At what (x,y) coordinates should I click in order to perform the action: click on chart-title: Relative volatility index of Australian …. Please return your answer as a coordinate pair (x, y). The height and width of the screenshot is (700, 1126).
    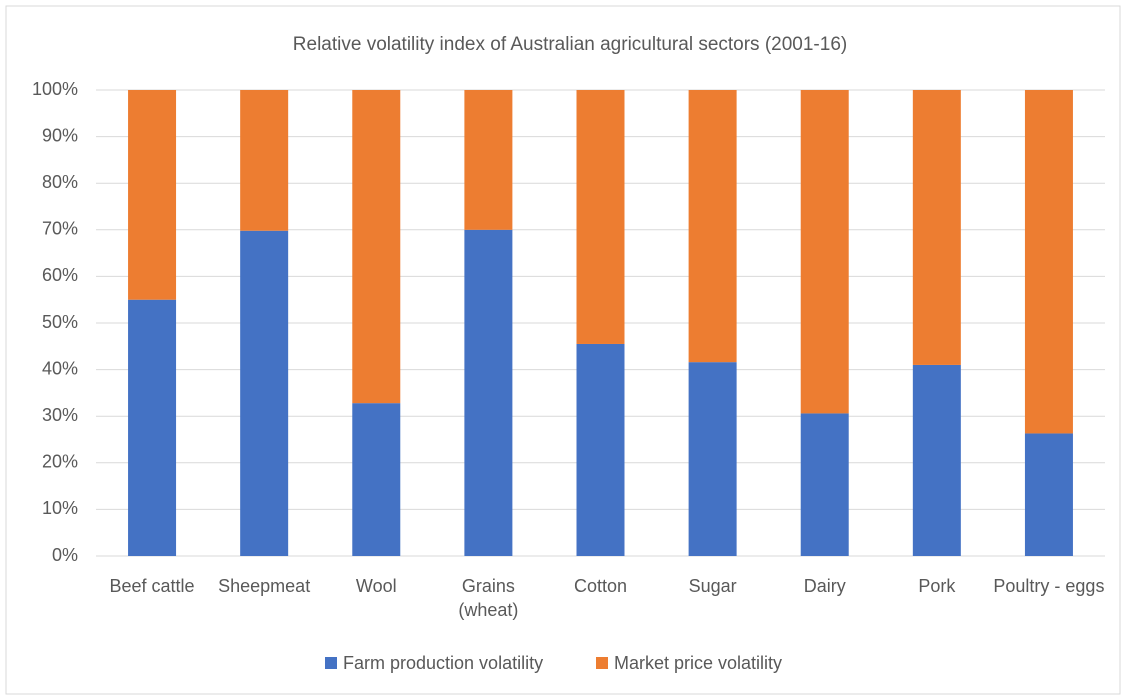
    Looking at the image, I should click on (570, 44).